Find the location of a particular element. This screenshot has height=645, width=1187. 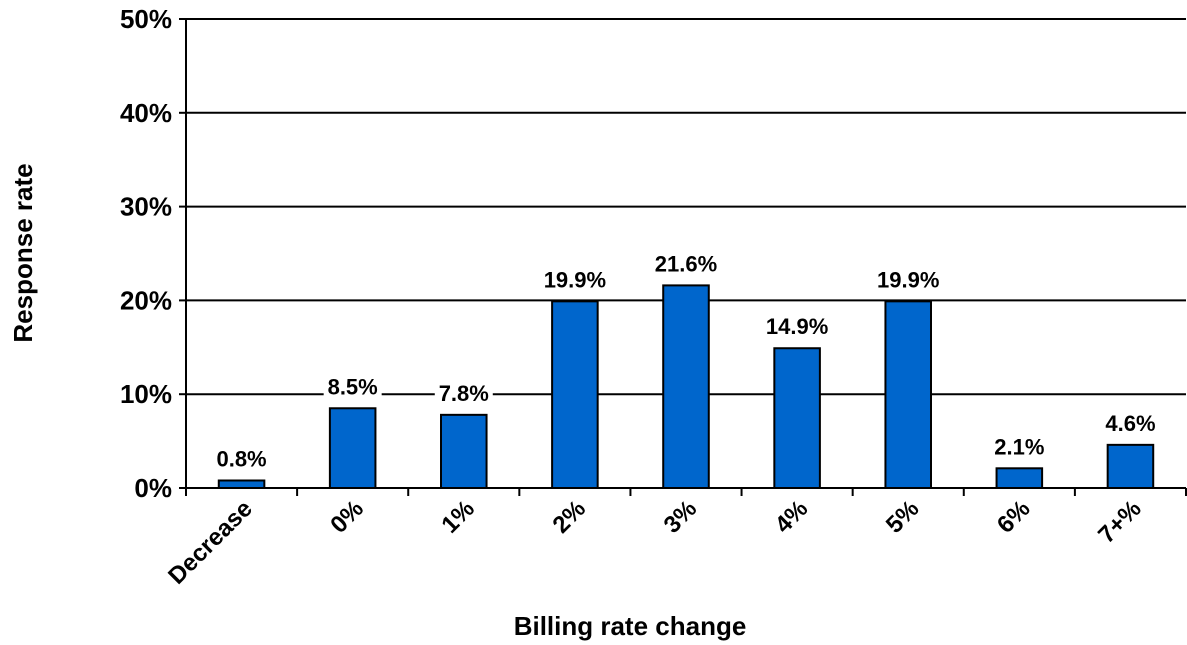

x-tick-label-8: 7+% is located at coordinates (1120, 522).